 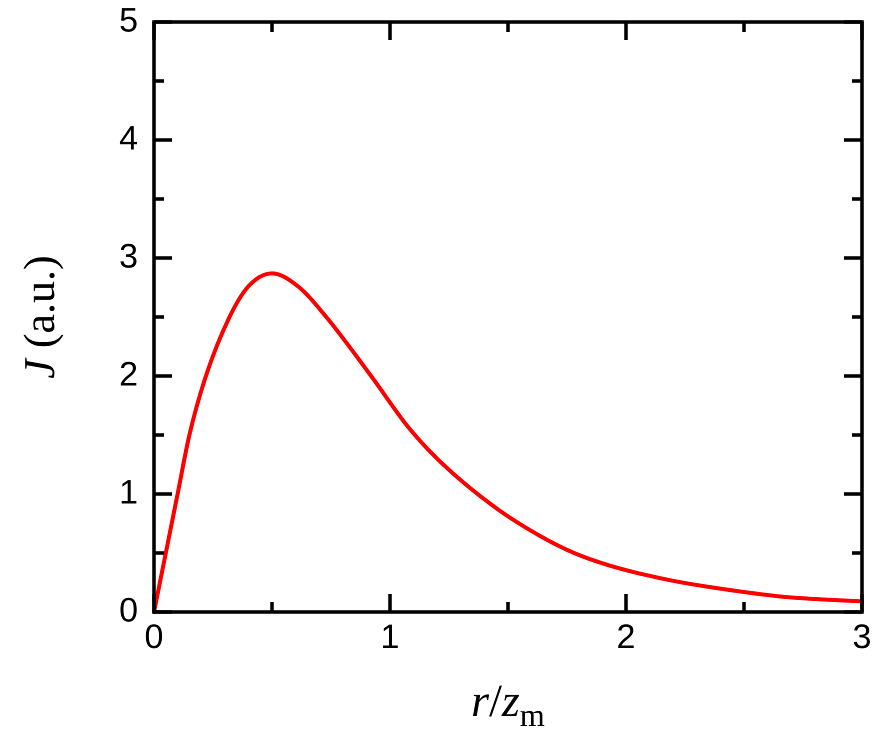 I want to click on y-axis-title: J (a.u.), so click(x=39, y=317).